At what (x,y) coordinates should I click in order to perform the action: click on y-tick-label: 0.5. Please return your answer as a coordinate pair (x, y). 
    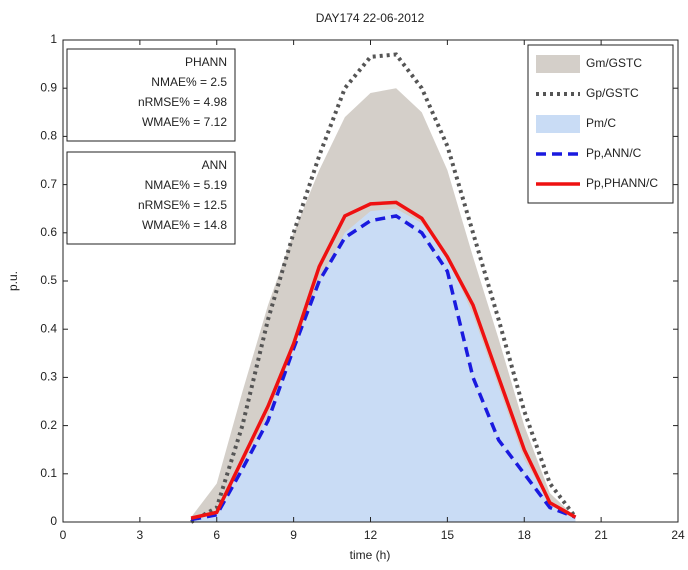
    Looking at the image, I should click on (48, 280).